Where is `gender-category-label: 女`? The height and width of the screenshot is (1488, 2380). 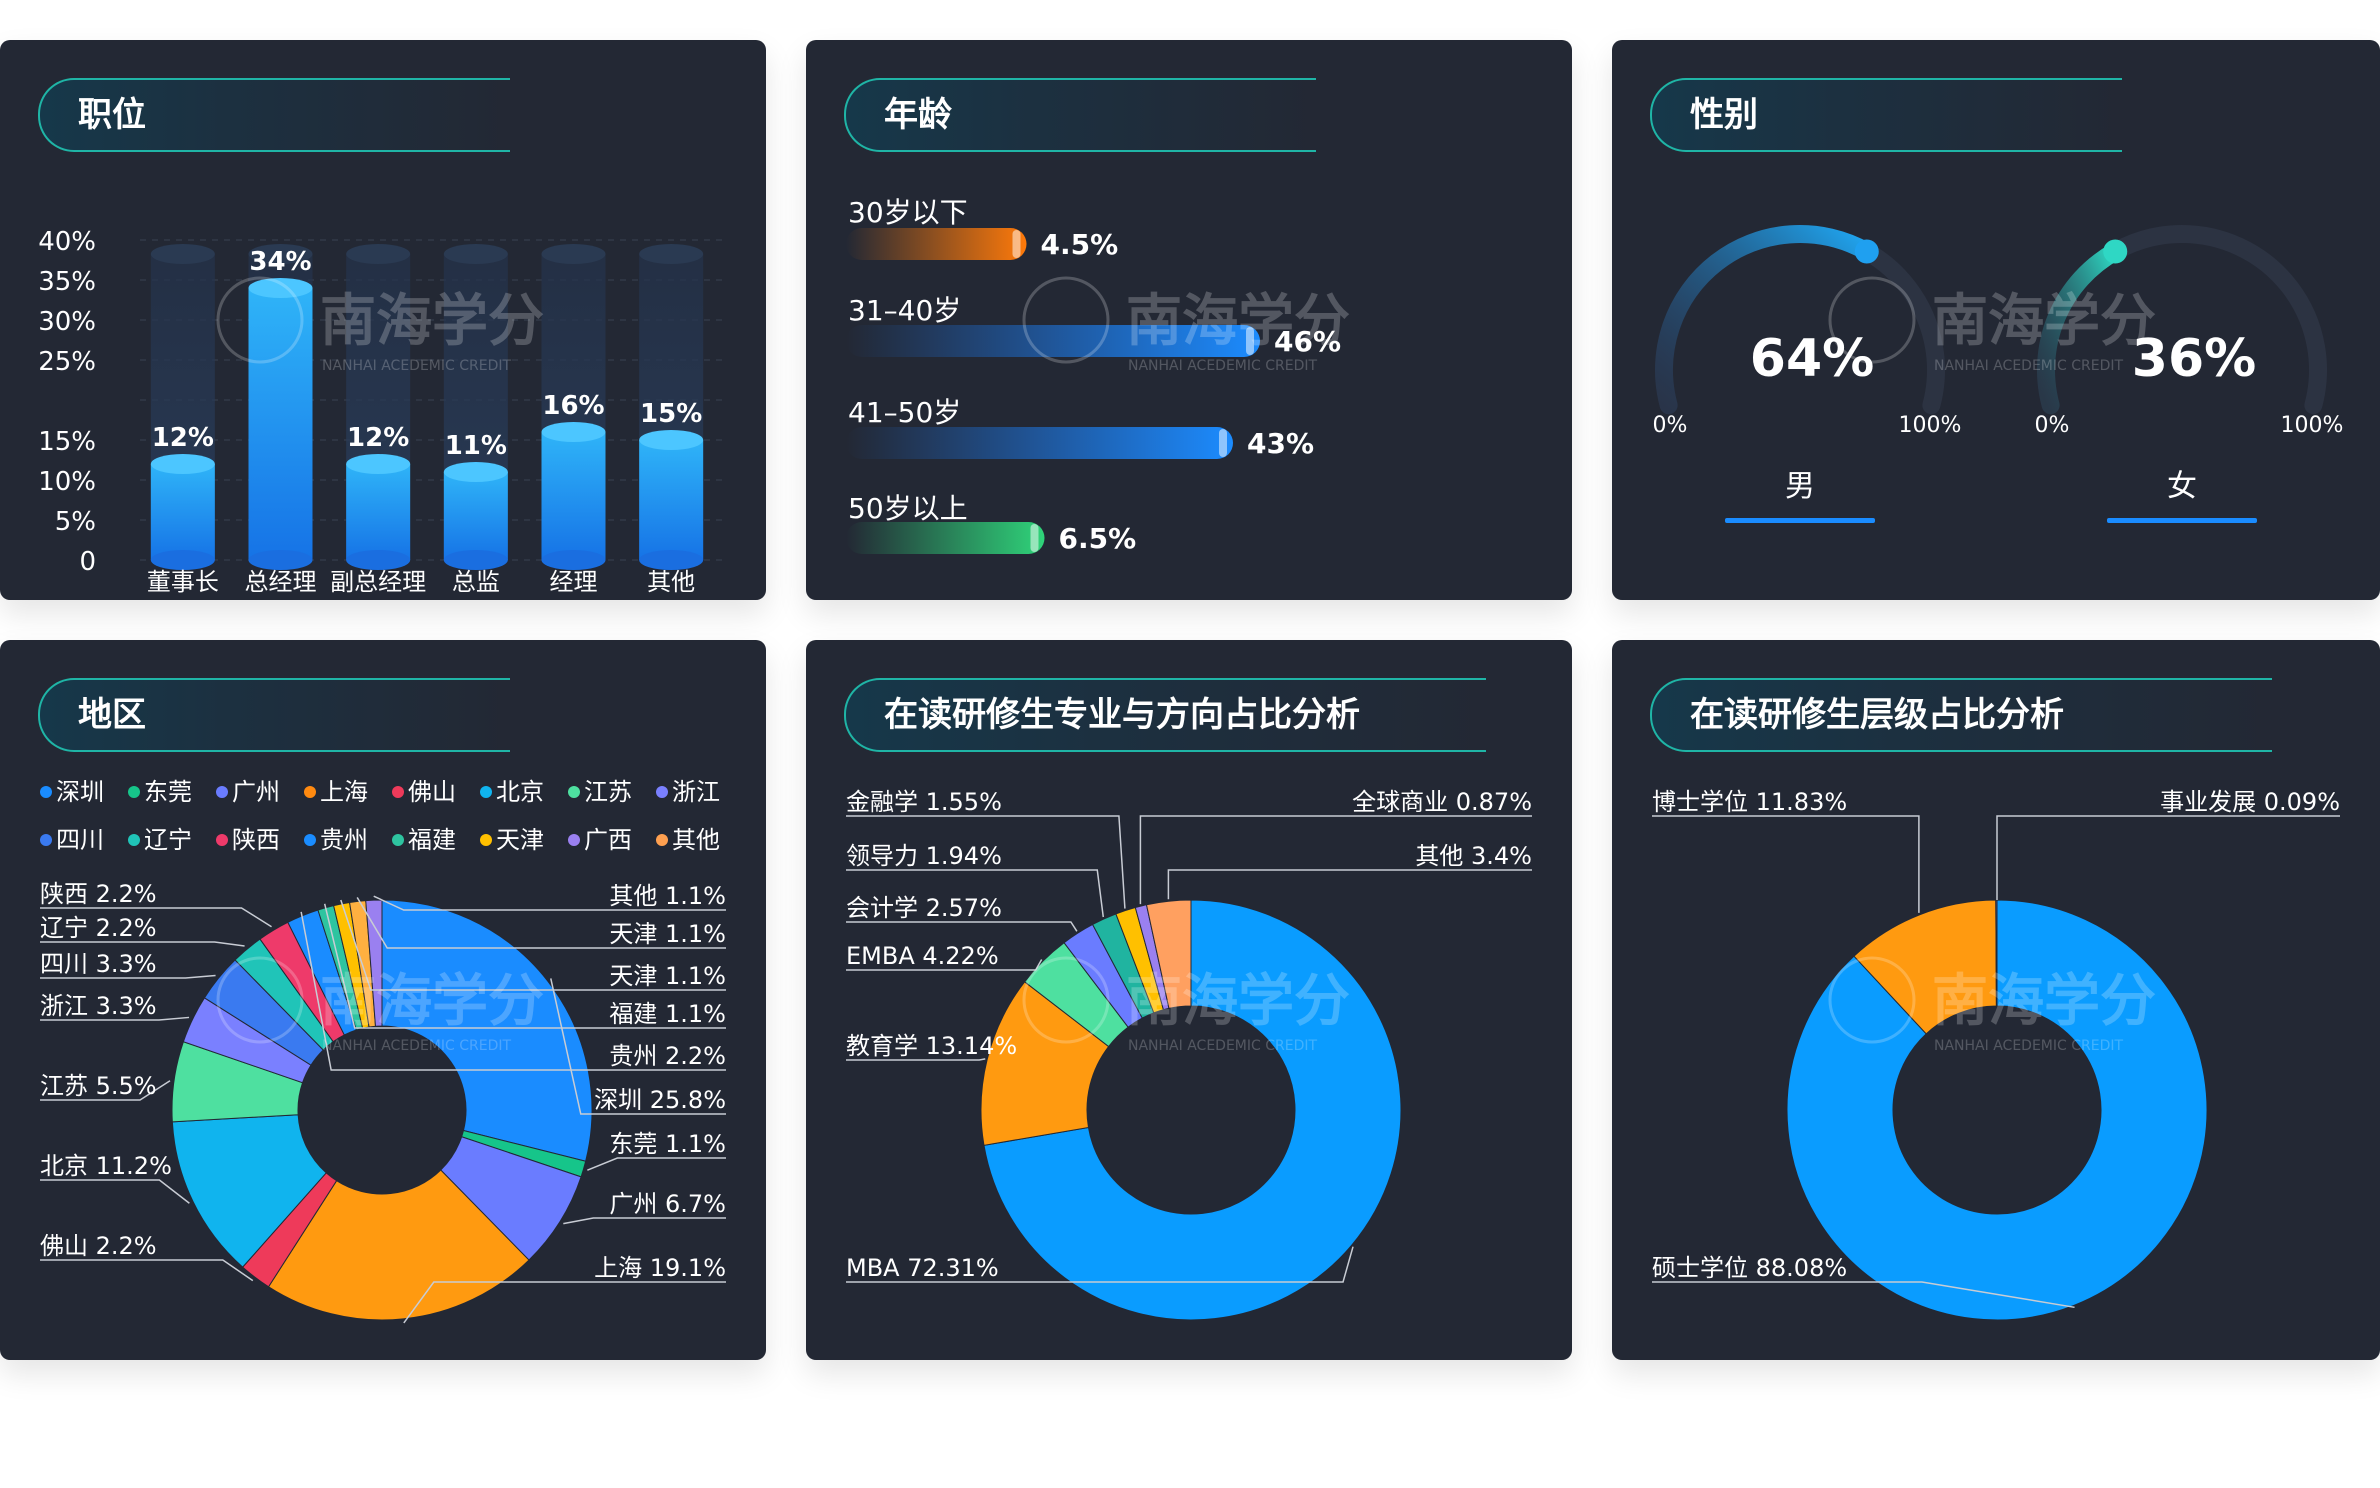
gender-category-label: 女 is located at coordinates (2182, 486).